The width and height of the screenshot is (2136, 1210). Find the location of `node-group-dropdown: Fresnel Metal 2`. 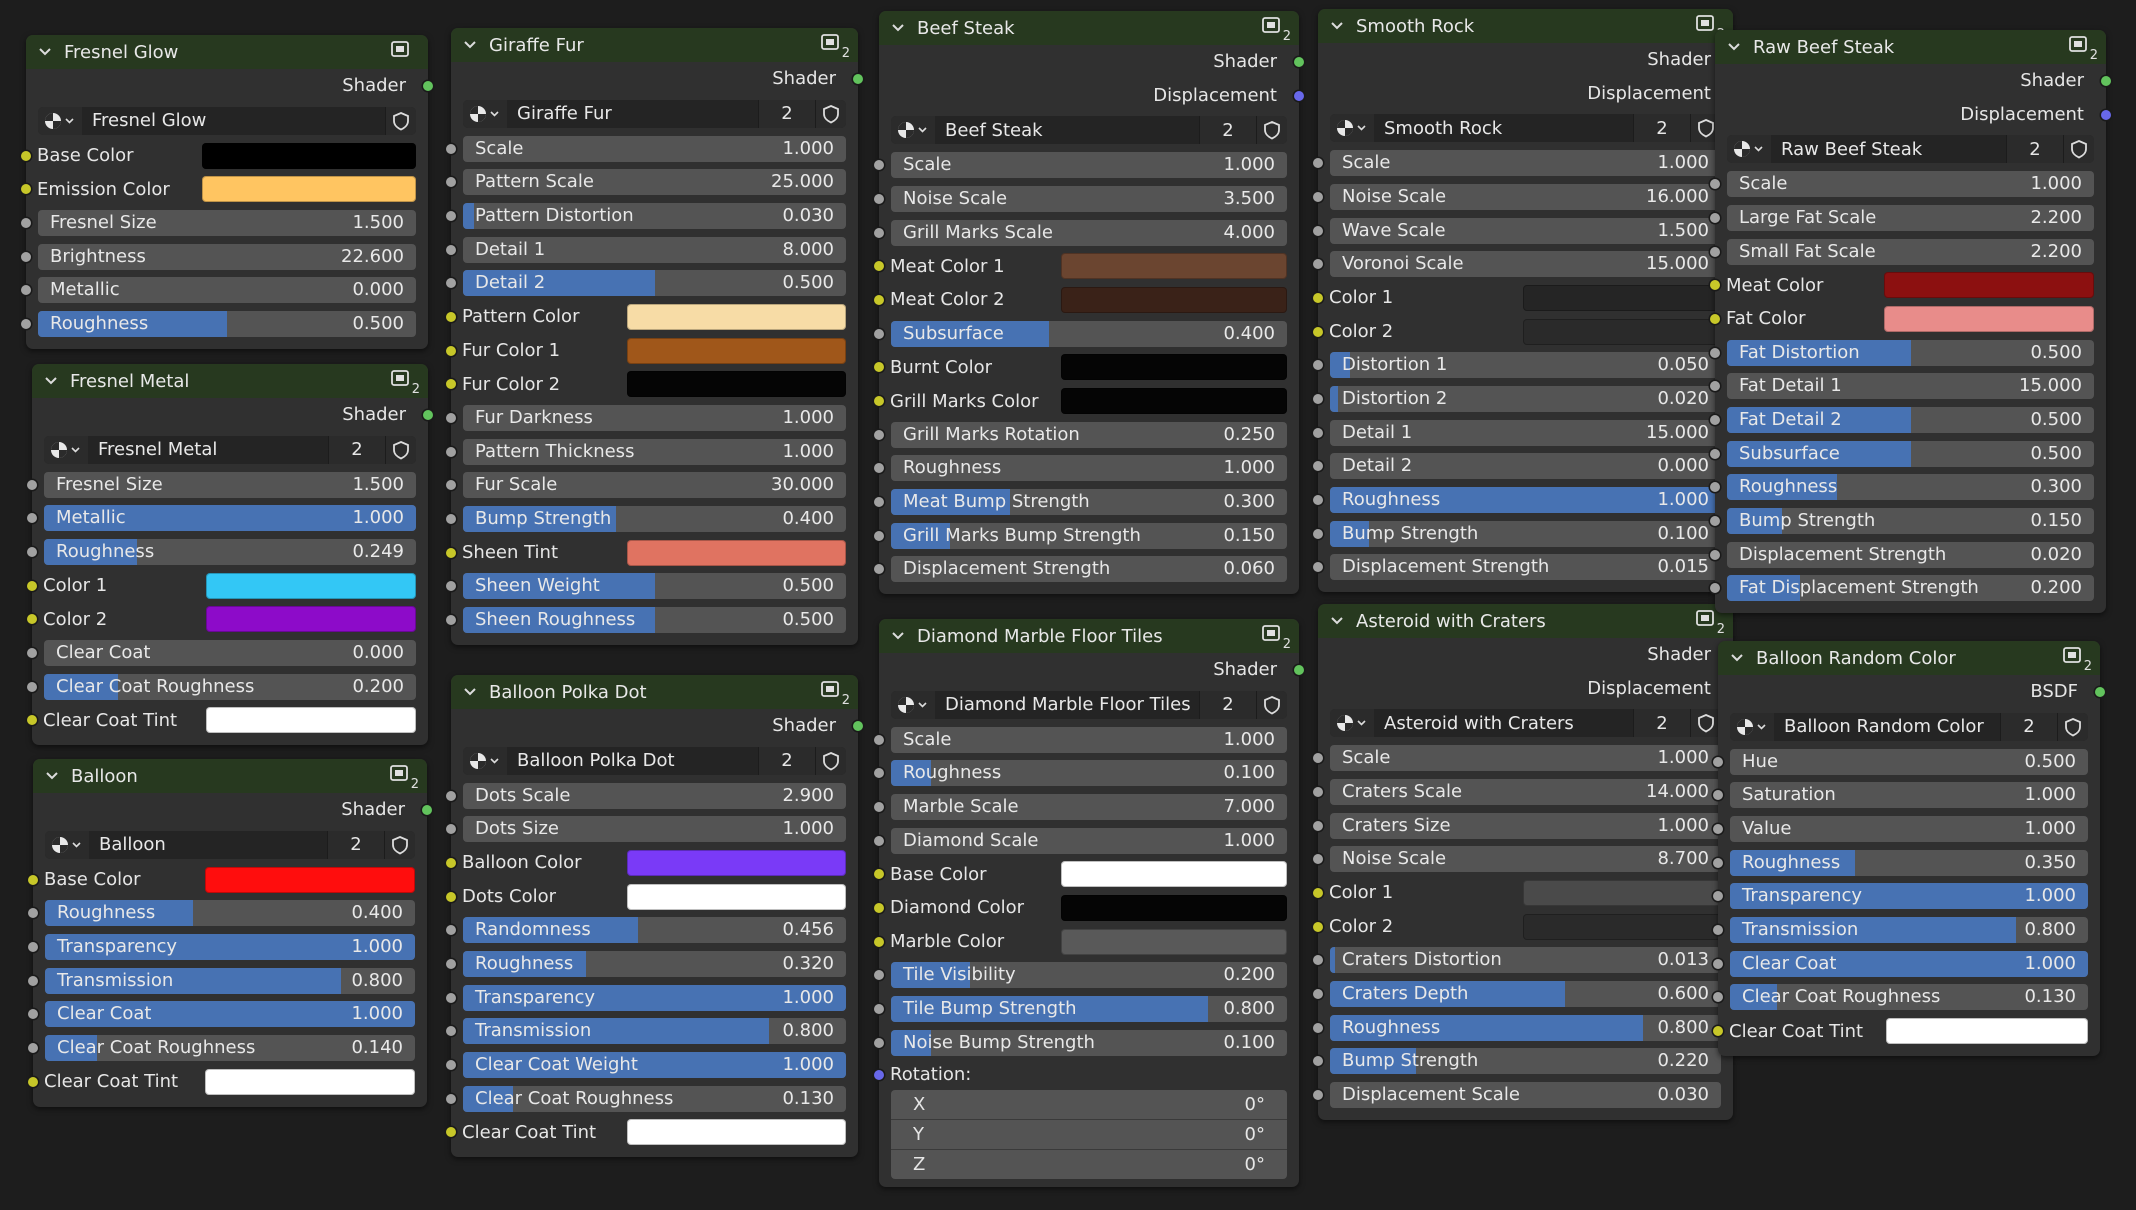

node-group-dropdown: Fresnel Metal 2 is located at coordinates (230, 449).